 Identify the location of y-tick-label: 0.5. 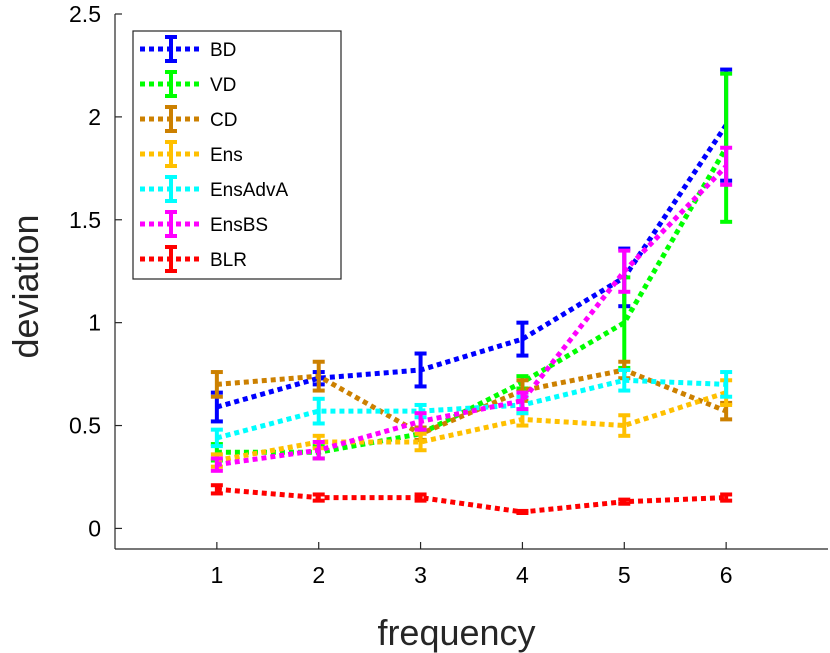
(85, 426).